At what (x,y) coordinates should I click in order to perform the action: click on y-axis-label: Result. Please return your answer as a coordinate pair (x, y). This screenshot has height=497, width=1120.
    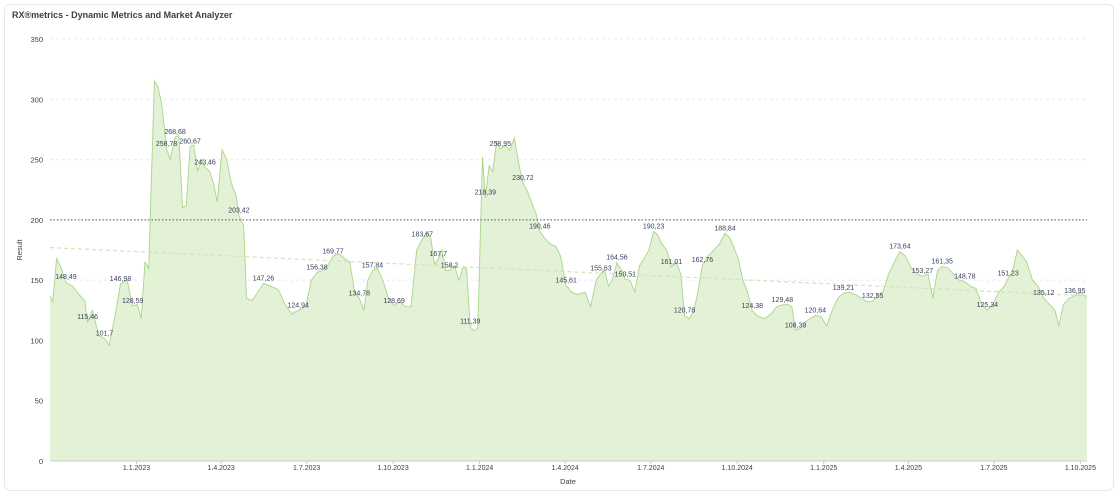
    Looking at the image, I should click on (19, 249).